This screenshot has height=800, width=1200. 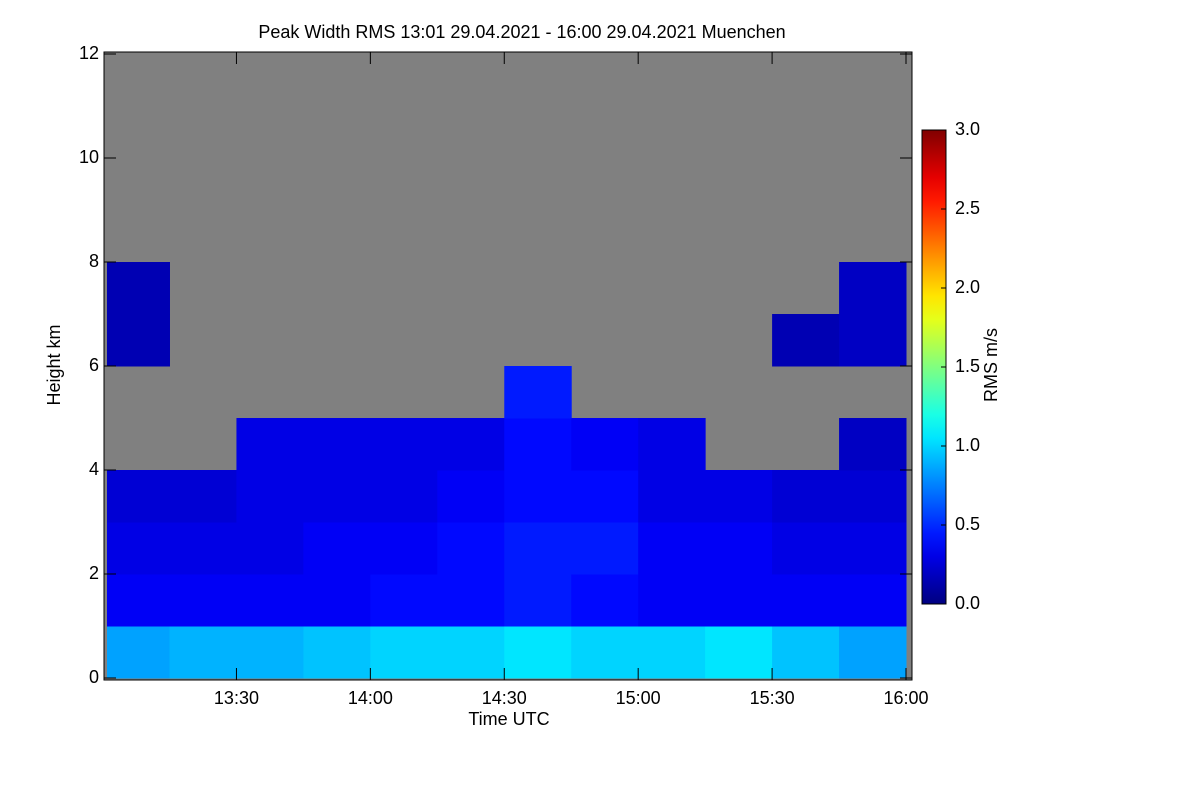 I want to click on colorbar-tick-label: 1.5, so click(x=967, y=366).